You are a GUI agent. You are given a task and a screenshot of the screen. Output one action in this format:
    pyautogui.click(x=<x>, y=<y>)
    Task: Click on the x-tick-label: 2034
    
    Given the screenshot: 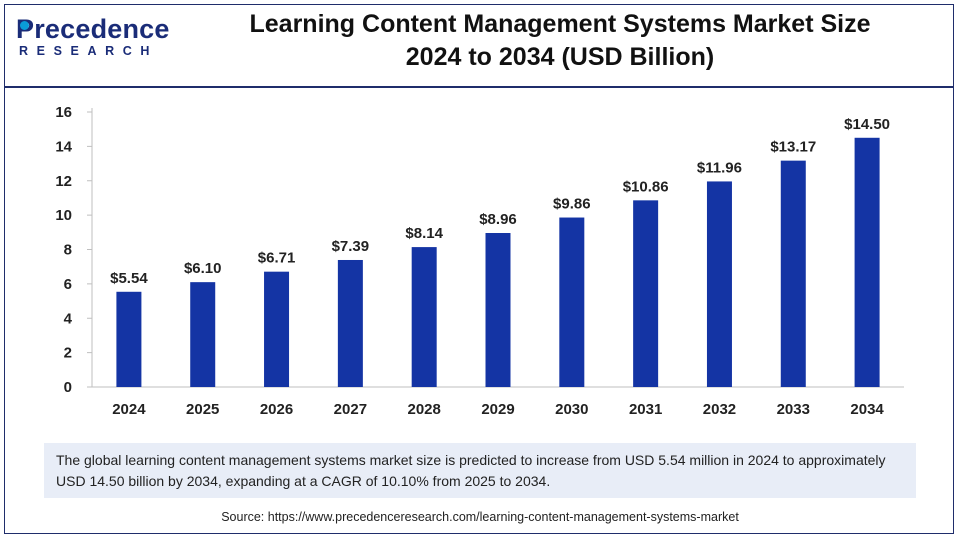 What is the action you would take?
    pyautogui.click(x=867, y=409)
    